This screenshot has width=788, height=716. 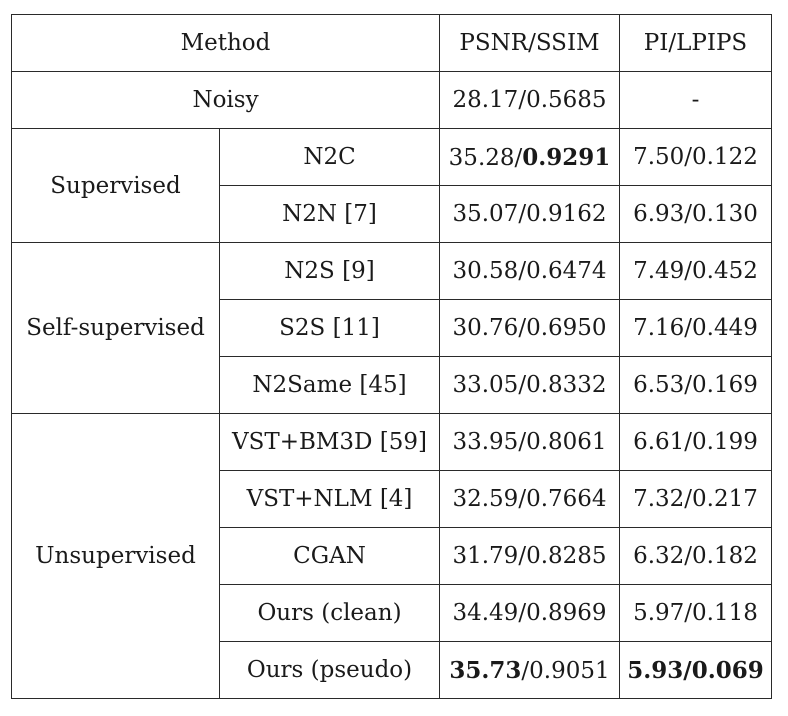 I want to click on header-psnr-ssim: PSNR/SSIM, so click(x=529, y=43).